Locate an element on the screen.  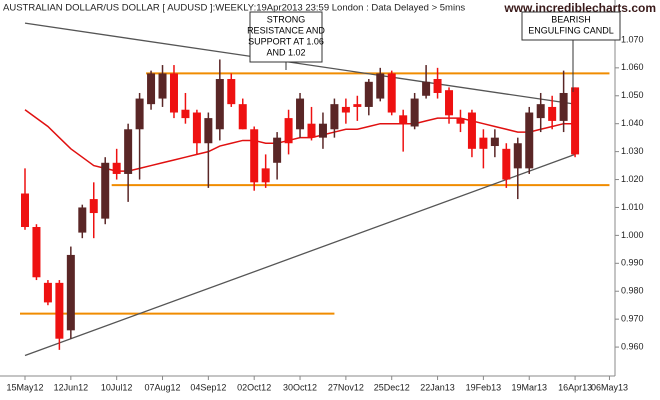
y-tick-label: 1.040 is located at coordinates (632, 123).